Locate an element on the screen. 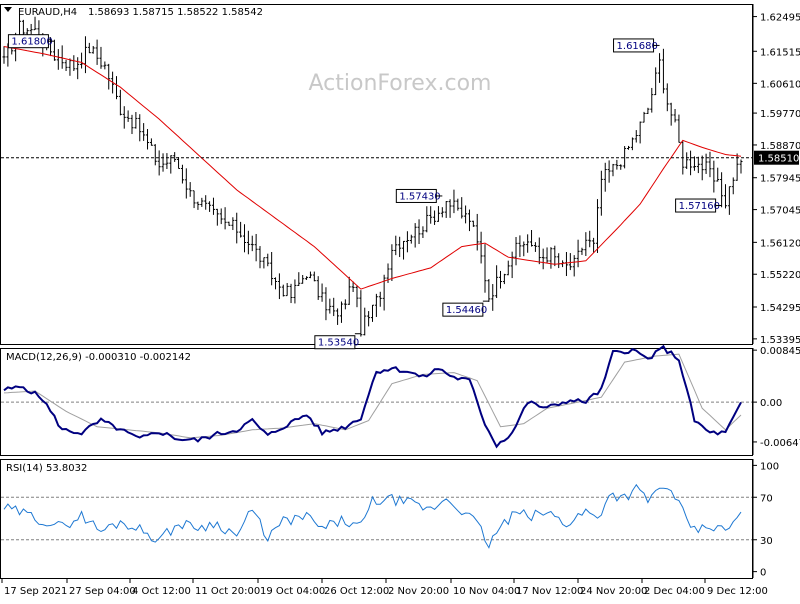 The width and height of the screenshot is (800, 604). y-tick-label: 1.62495 is located at coordinates (780, 18).